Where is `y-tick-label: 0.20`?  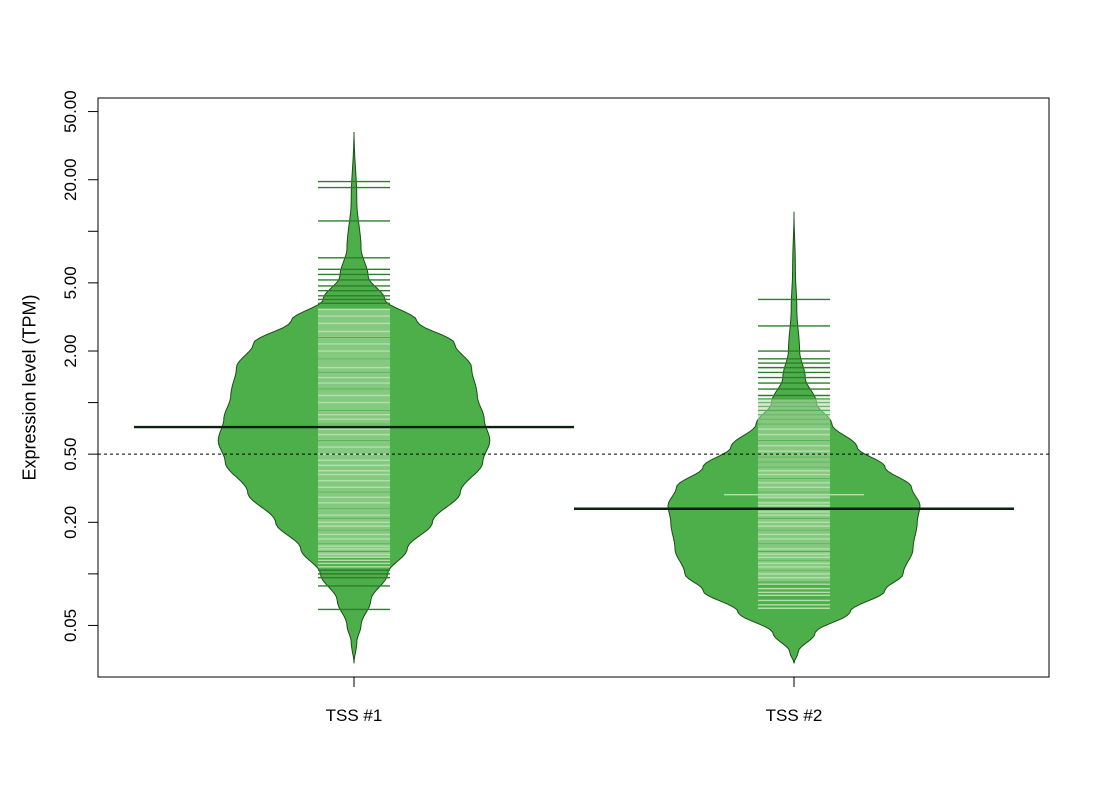
y-tick-label: 0.20 is located at coordinates (70, 522).